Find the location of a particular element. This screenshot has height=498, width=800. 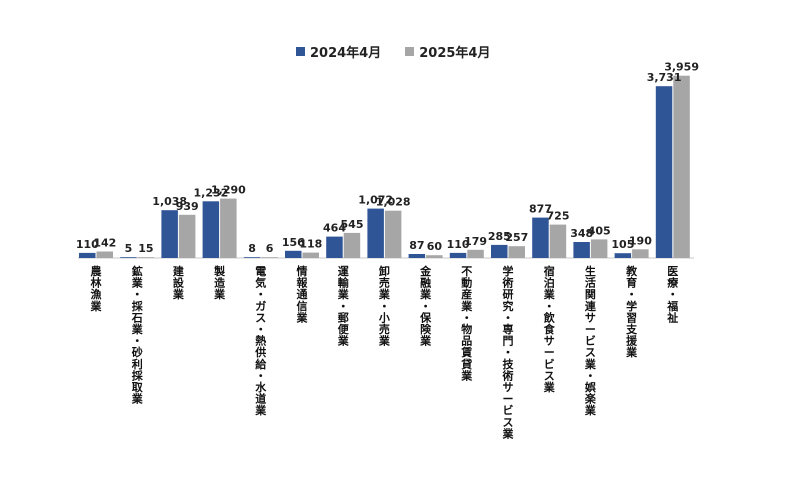

value-label-2025-6: 545 is located at coordinates (352, 224).